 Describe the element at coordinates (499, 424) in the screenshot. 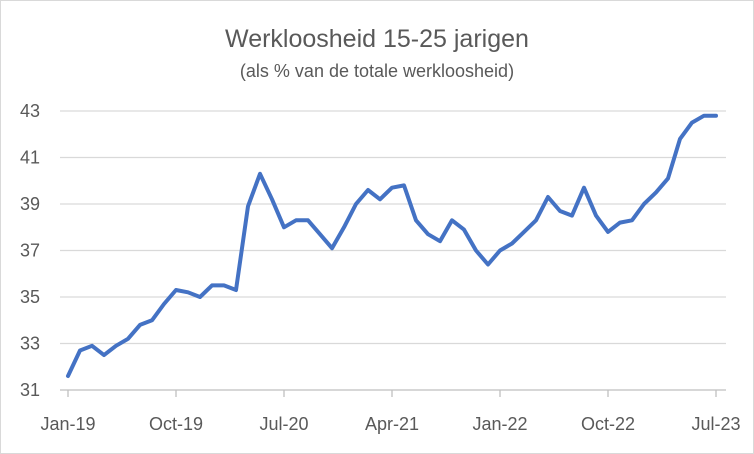

I see `x-tick-label: Jan-22` at that location.